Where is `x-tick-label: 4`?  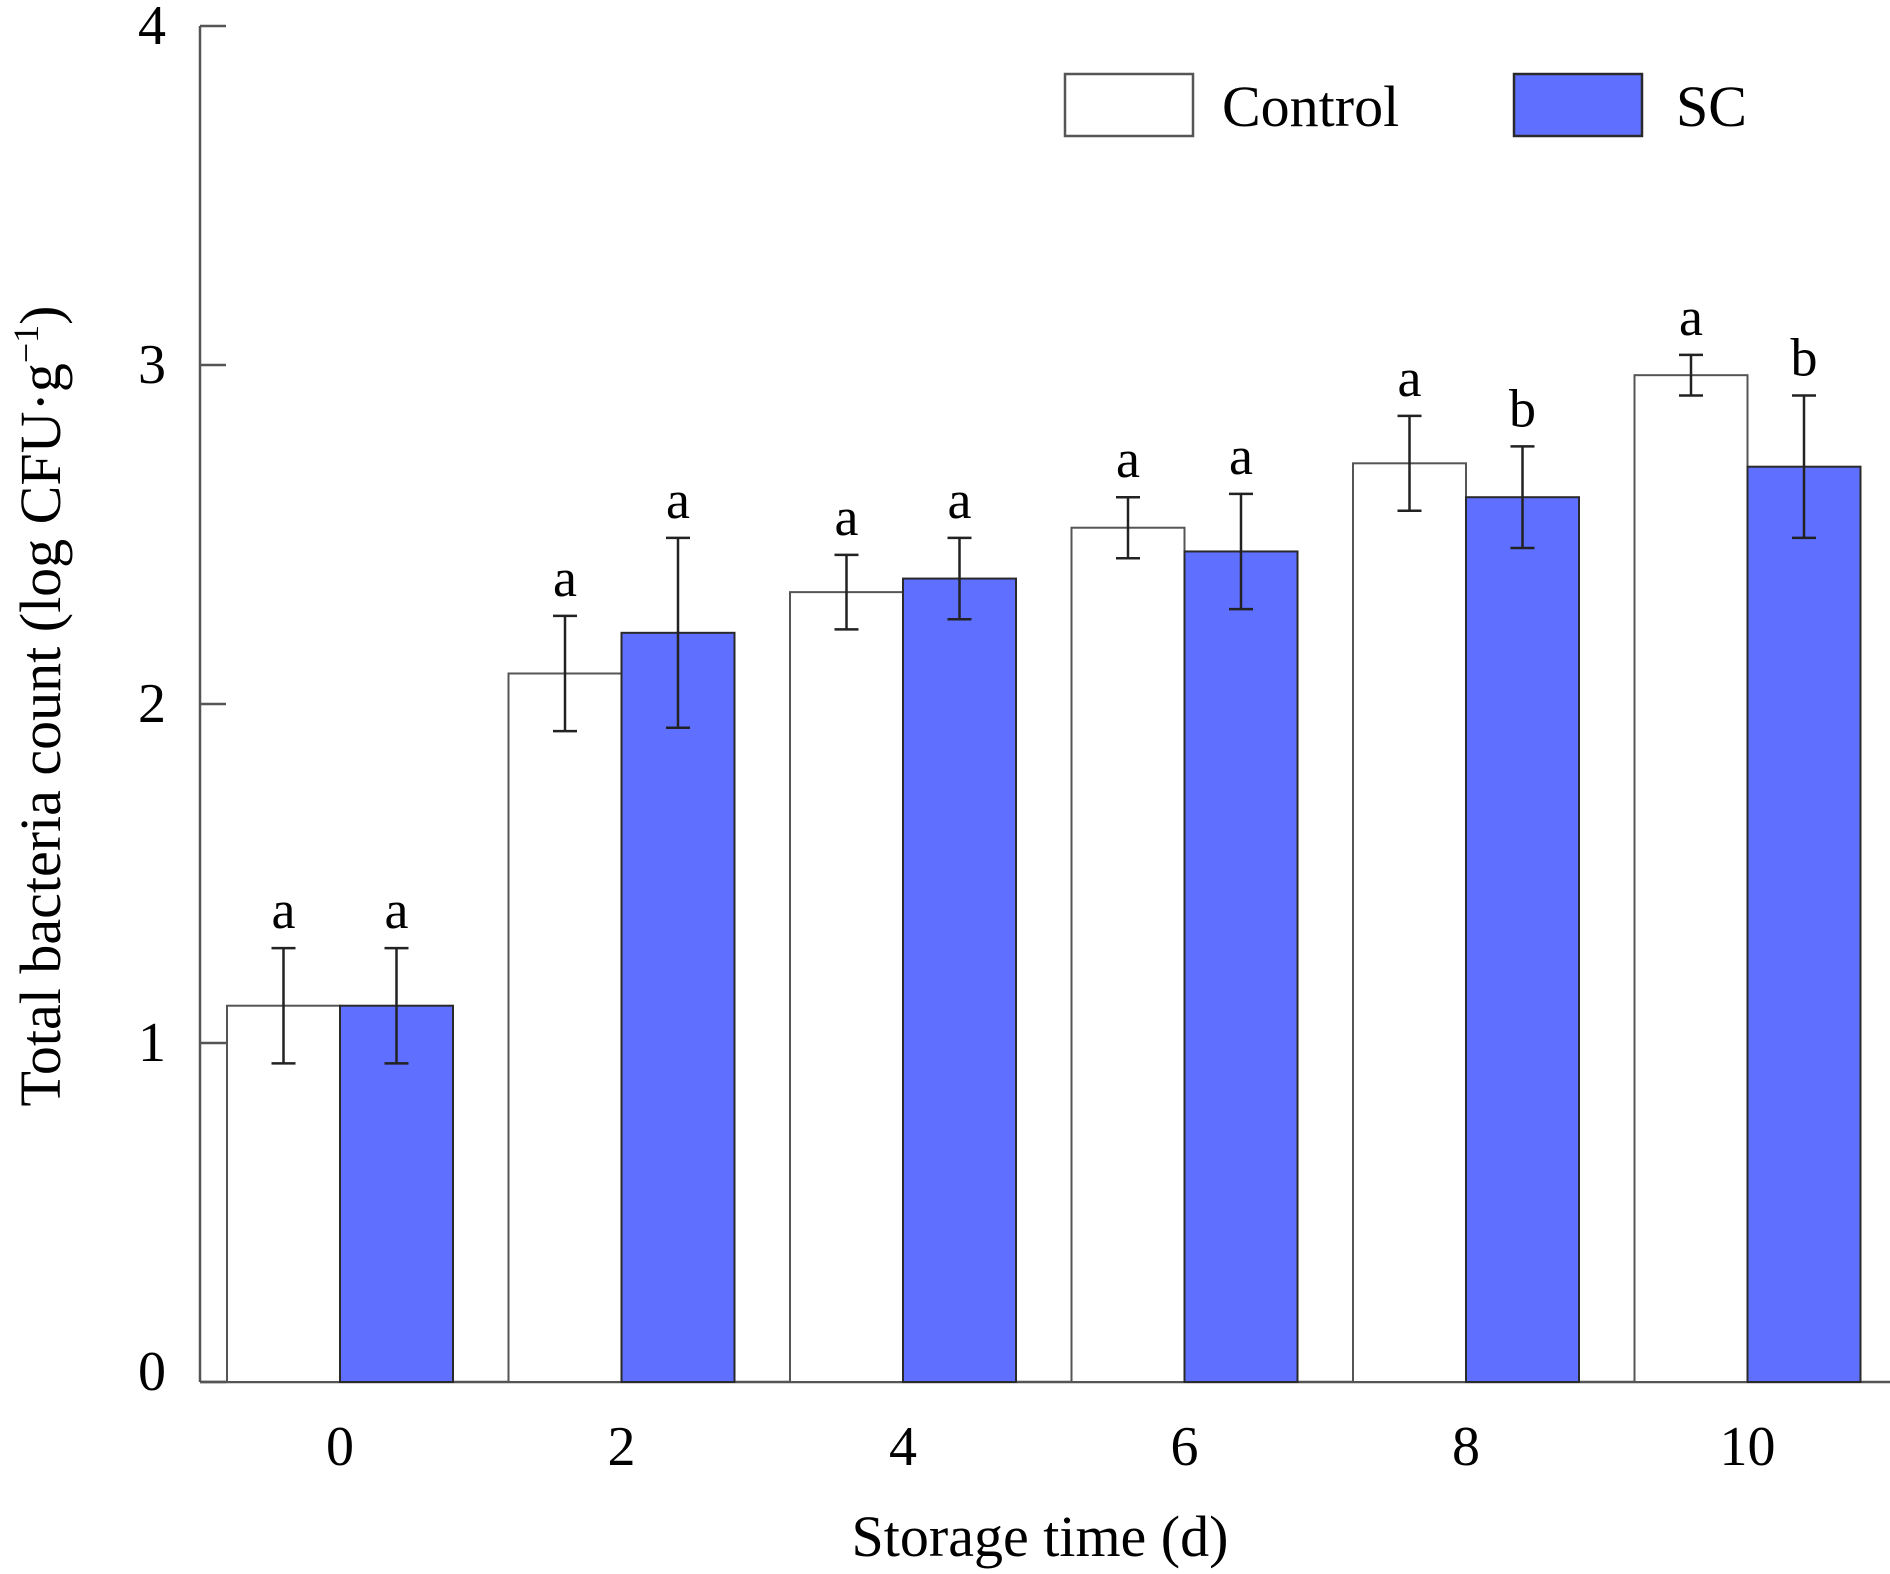 x-tick-label: 4 is located at coordinates (903, 1447).